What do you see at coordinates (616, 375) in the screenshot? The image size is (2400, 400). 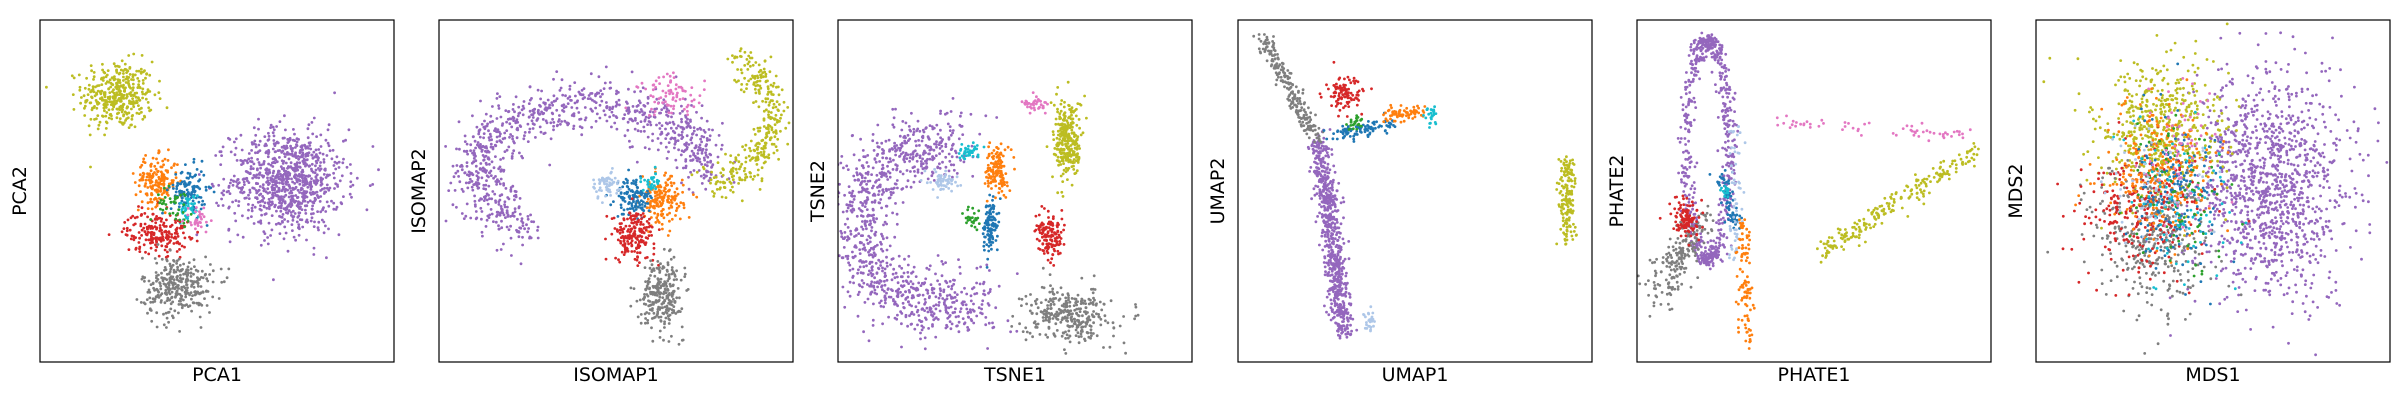 I see `x-axis-label: ISOMAP1` at bounding box center [616, 375].